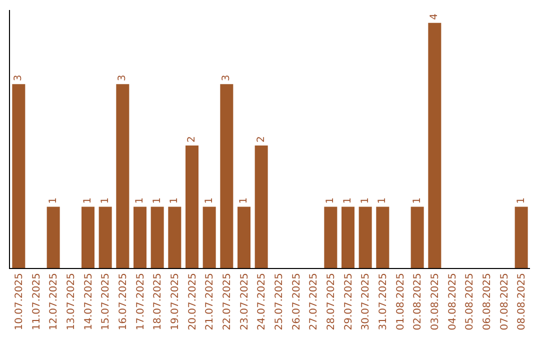  I want to click on x-tick-label: 15.07.2025, so click(106, 301).